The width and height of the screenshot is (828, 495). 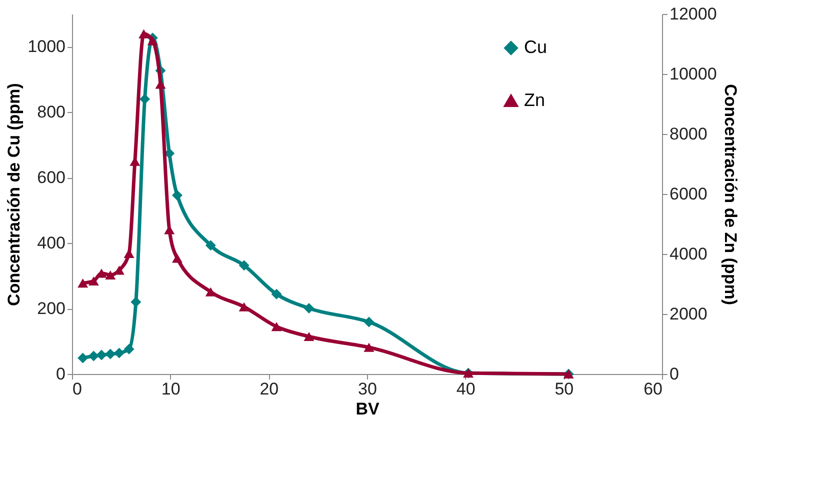 I want to click on y-tick-label: 800, so click(x=51, y=112).